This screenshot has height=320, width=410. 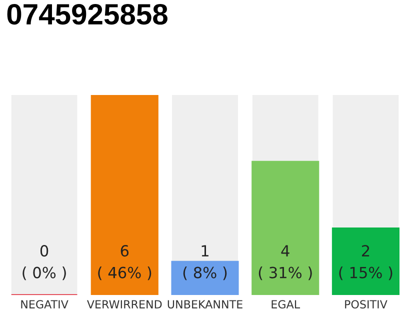 What do you see at coordinates (44, 262) in the screenshot?
I see `data-label: 0 ( 0% )` at bounding box center [44, 262].